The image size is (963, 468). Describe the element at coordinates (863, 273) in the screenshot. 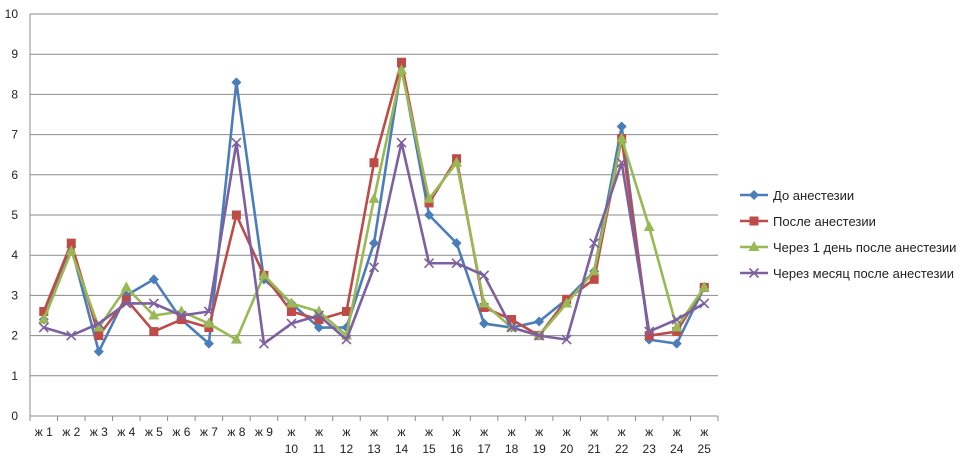

I see `legend-label-series-4: Через месяц после анестезии` at that location.